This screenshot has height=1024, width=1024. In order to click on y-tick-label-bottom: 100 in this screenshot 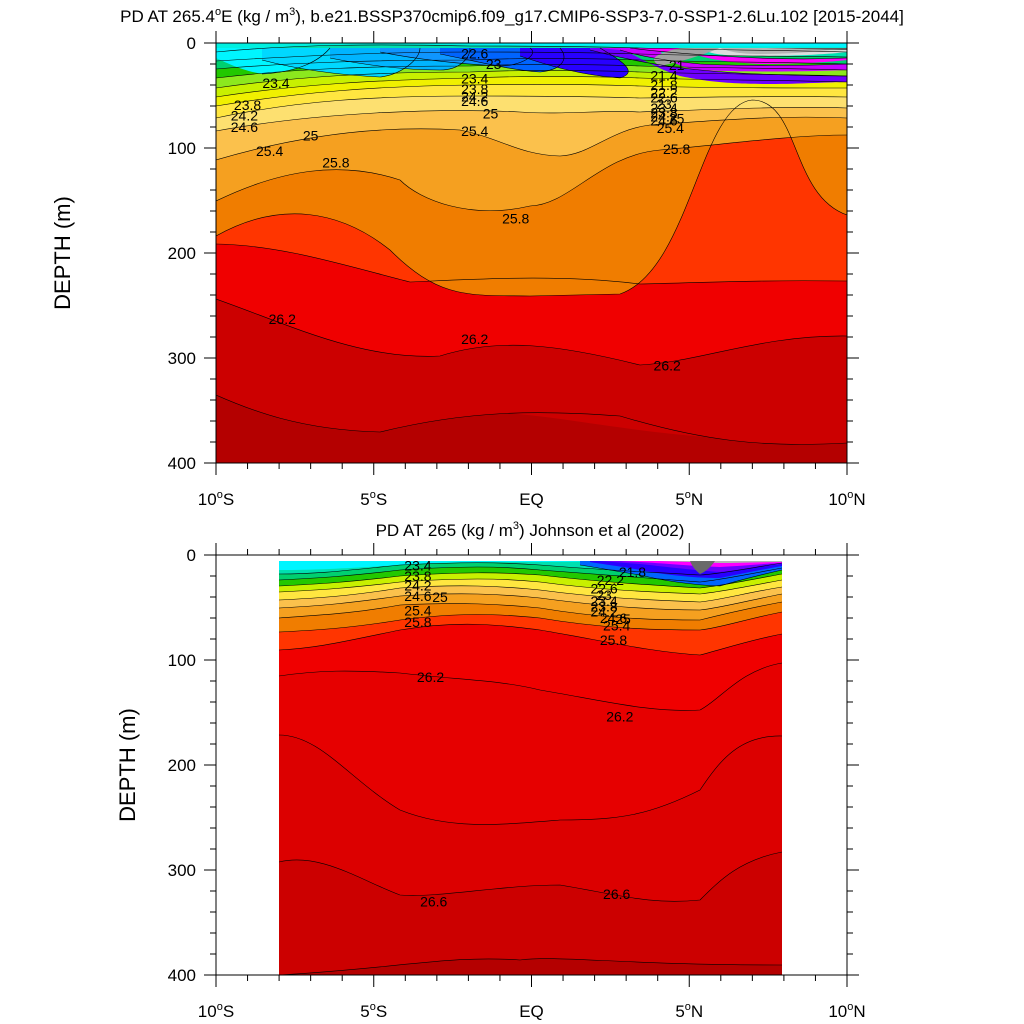, I will do `click(182, 660)`.